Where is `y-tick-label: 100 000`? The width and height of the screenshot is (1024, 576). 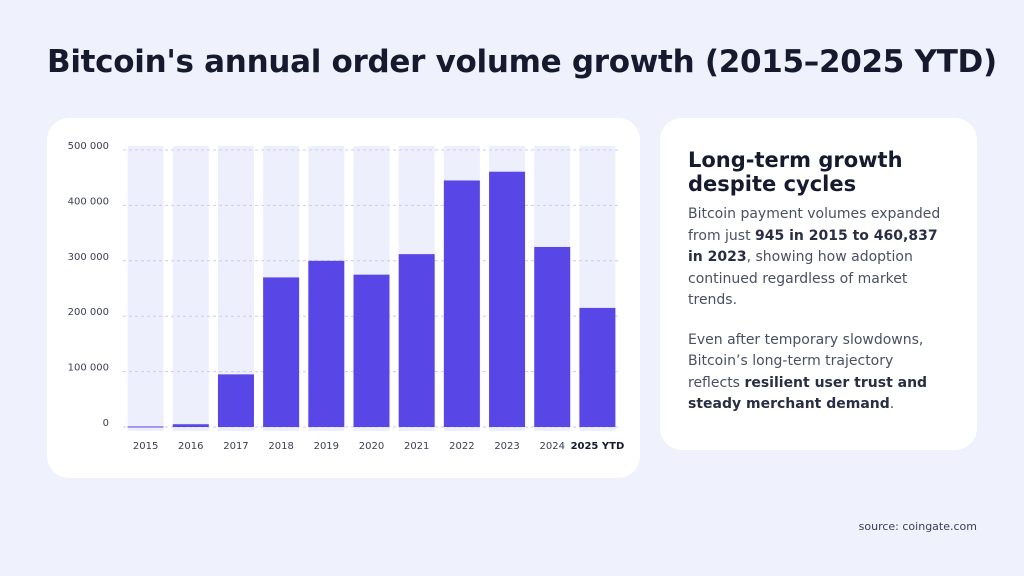
y-tick-label: 100 000 is located at coordinates (88, 368).